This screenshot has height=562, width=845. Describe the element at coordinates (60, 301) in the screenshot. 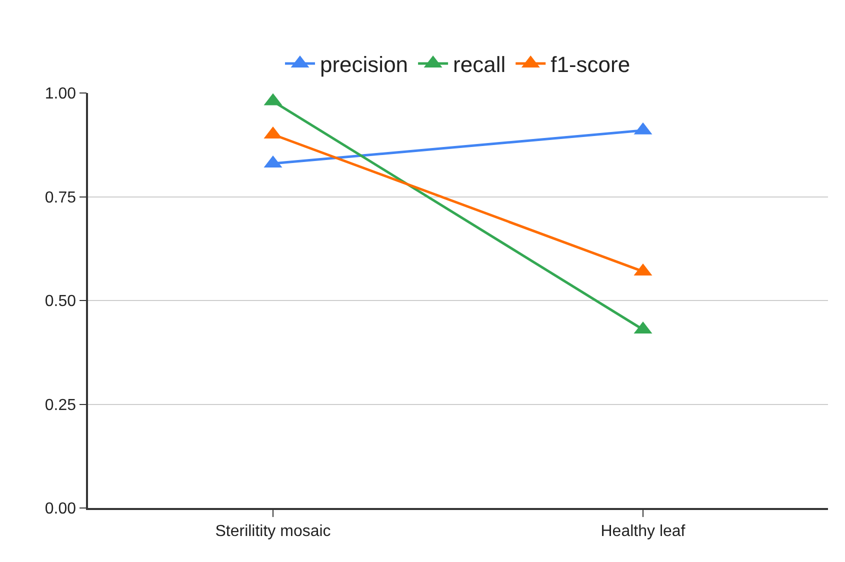

I see `y-tick-label: 0.50` at that location.